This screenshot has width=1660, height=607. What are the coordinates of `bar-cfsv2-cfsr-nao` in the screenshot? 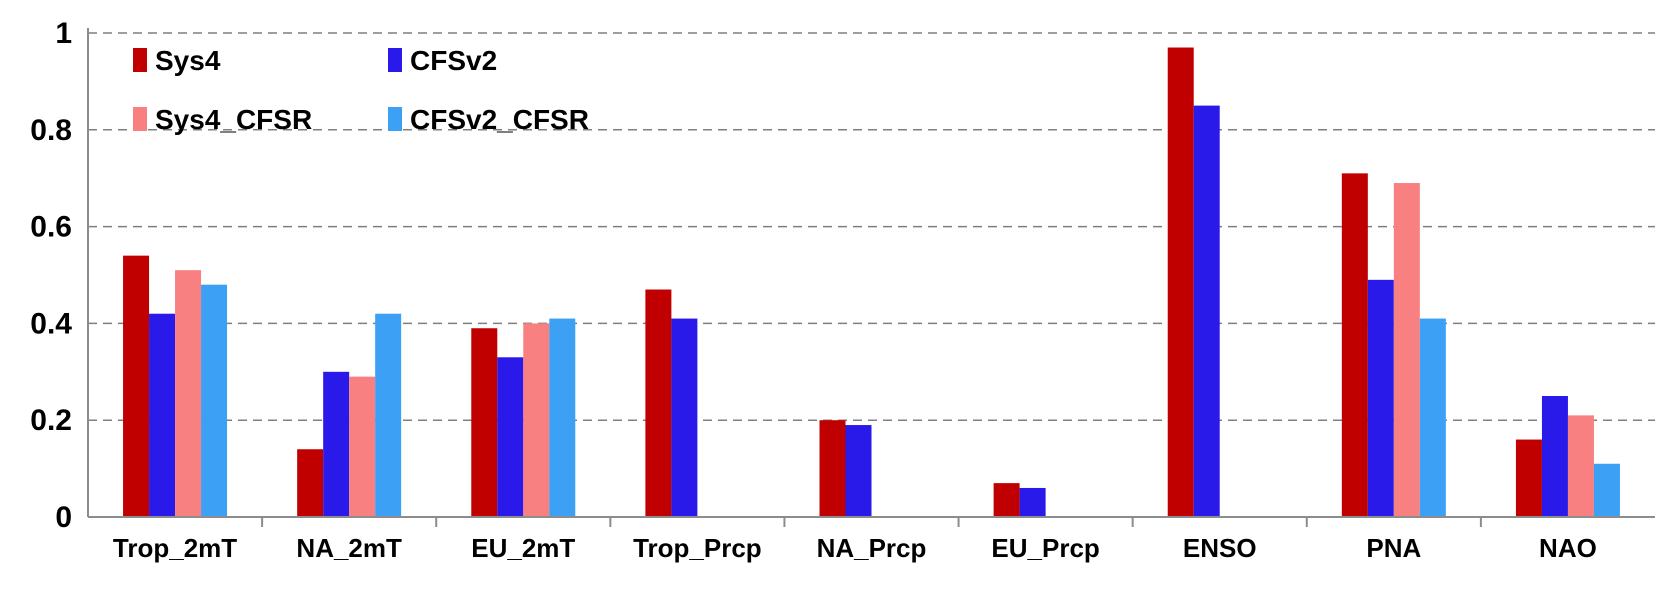 It's located at (1606, 490).